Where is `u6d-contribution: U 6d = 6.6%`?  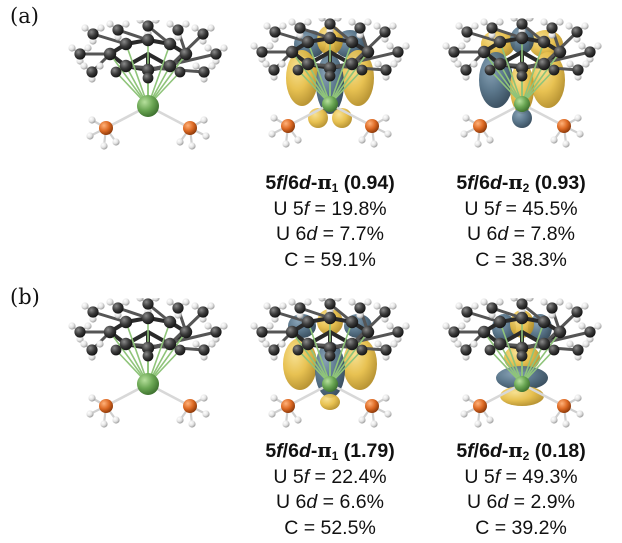 u6d-contribution: U 6d = 6.6% is located at coordinates (330, 502).